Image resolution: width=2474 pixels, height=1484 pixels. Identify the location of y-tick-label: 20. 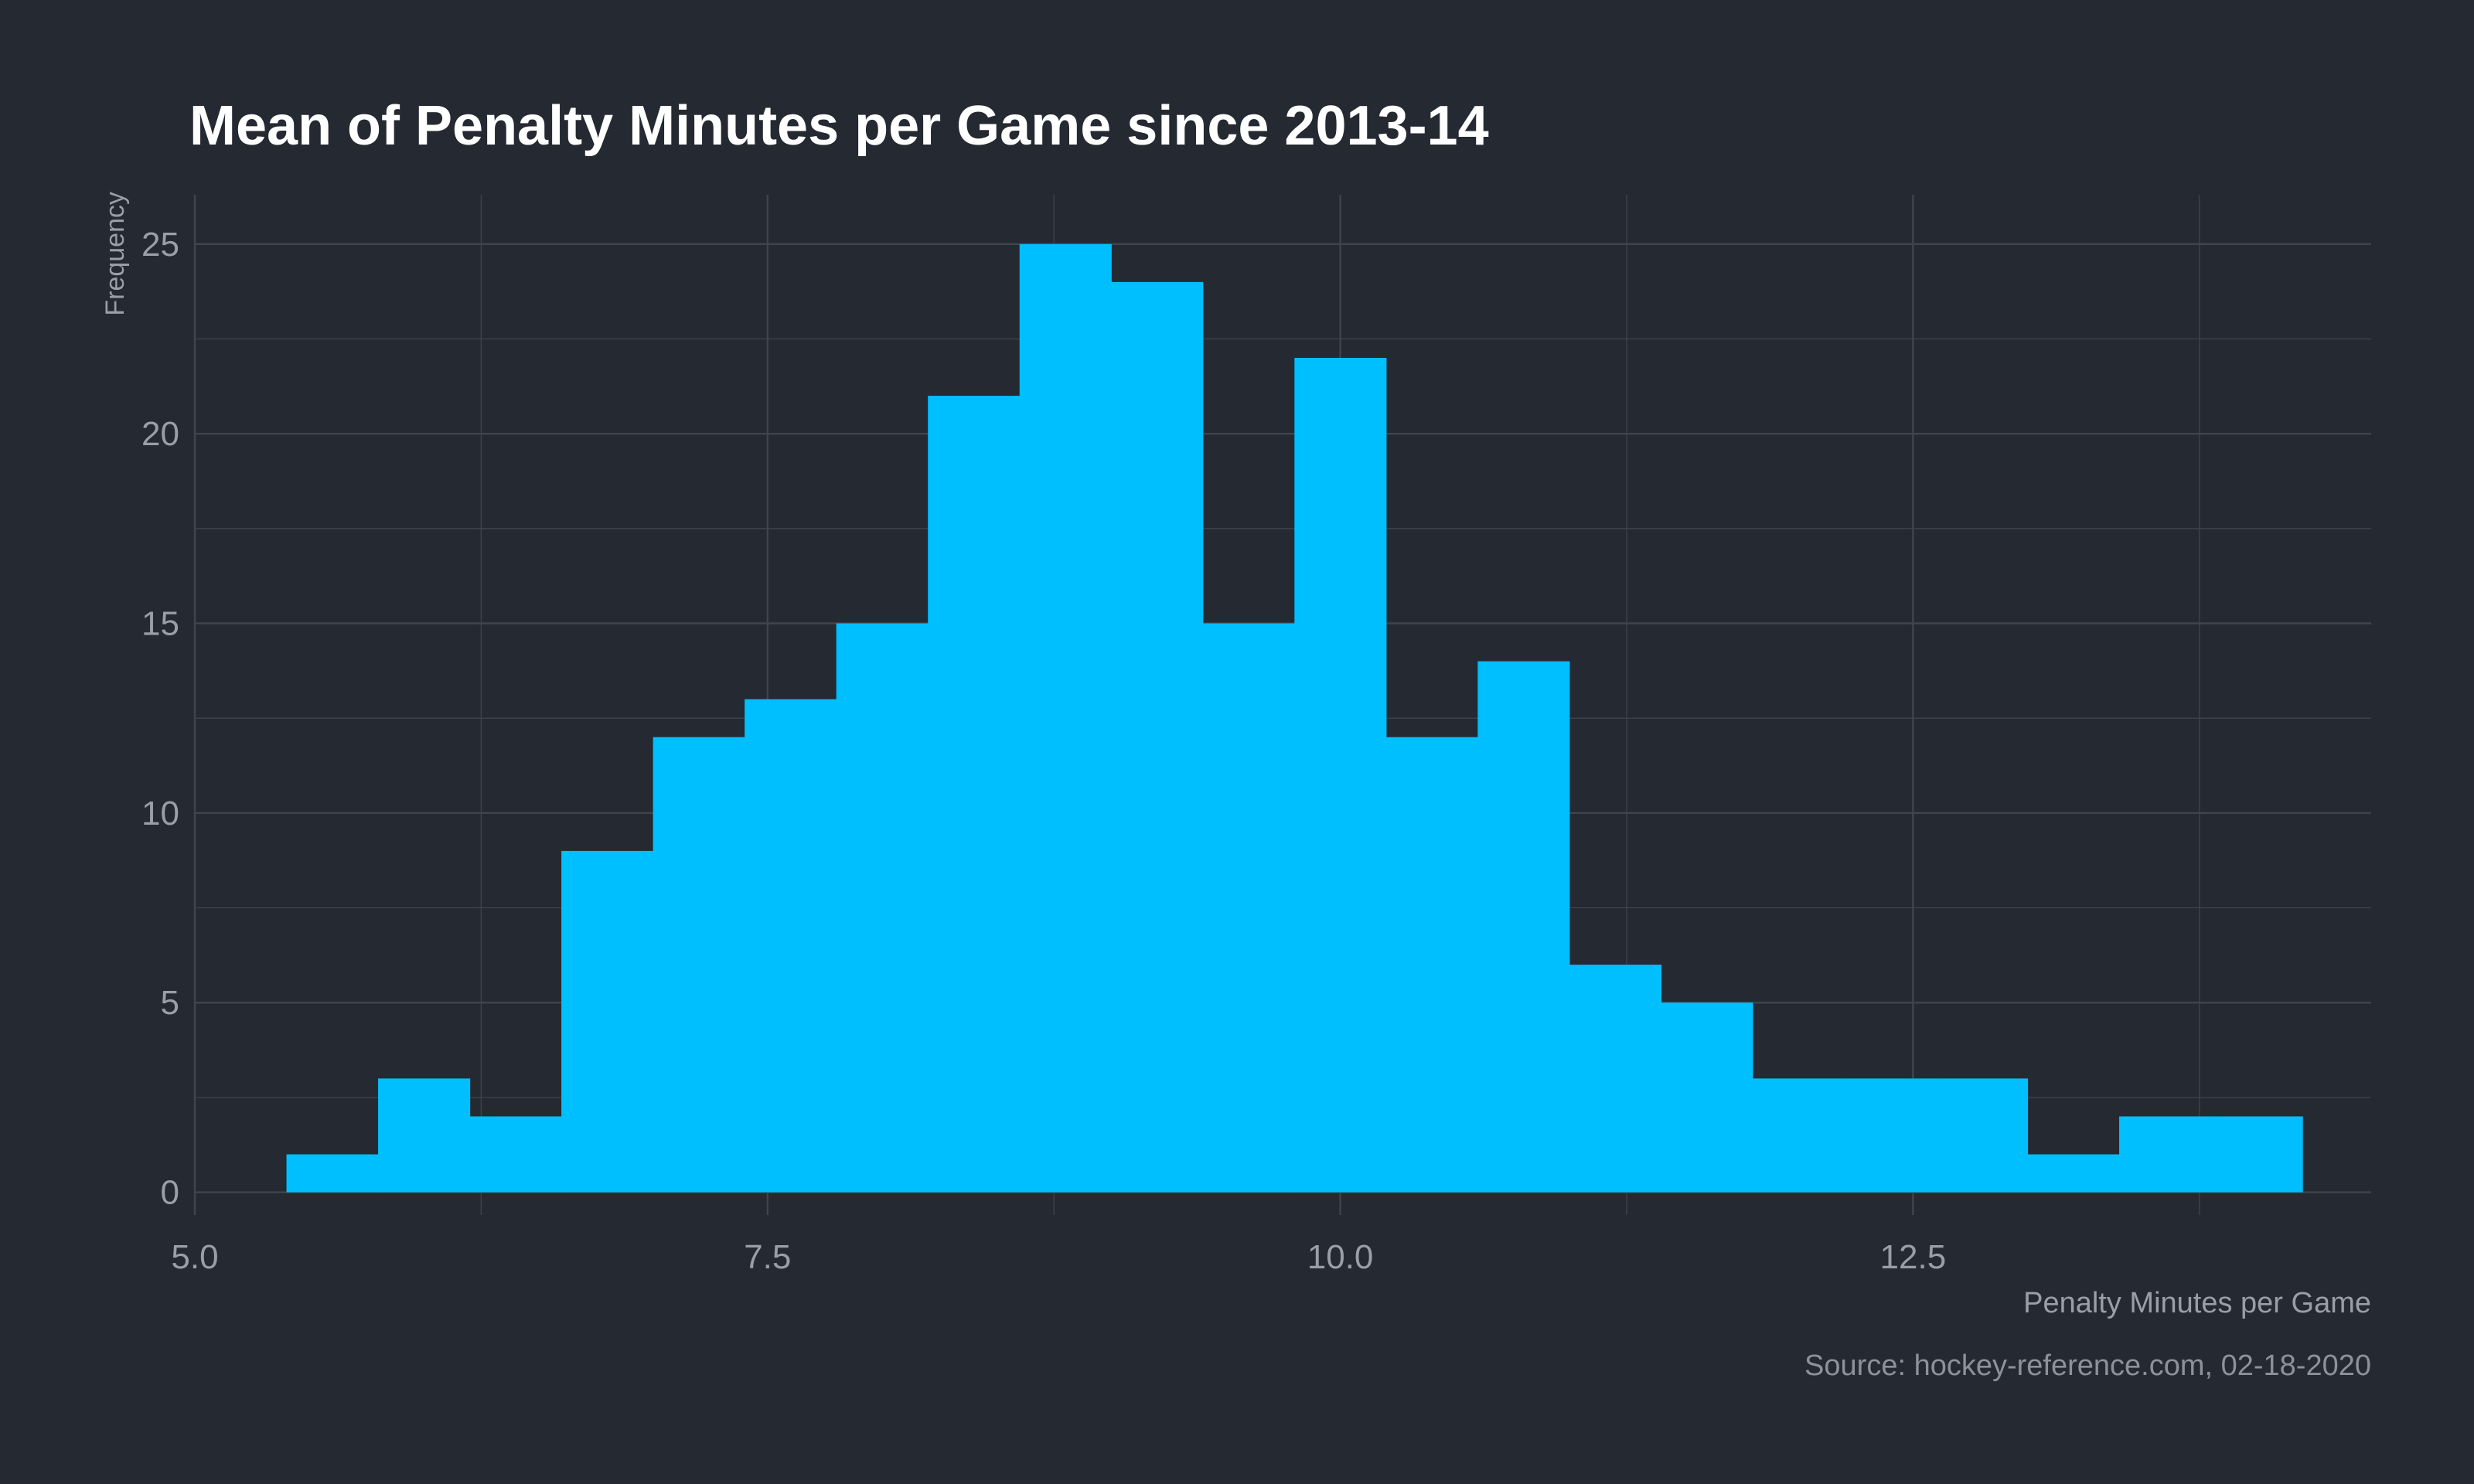
(160, 434).